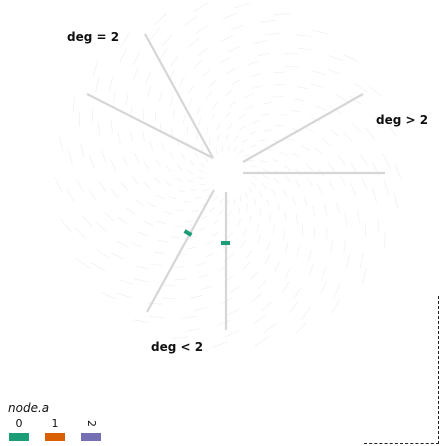 Image resolution: width=440 pixels, height=446 pixels. I want to click on legend-swatch, so click(91, 437).